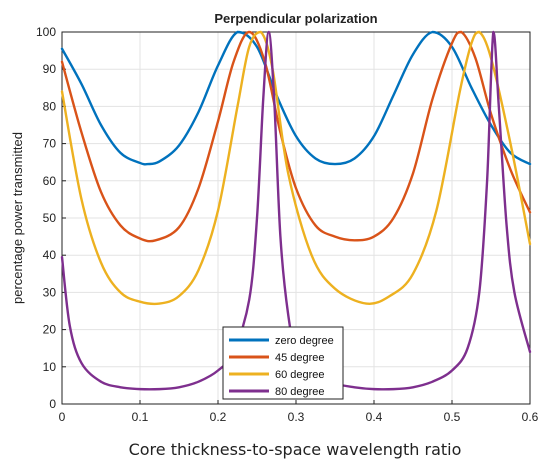  Describe the element at coordinates (300, 375) in the screenshot. I see `legend-label: 60 degree` at that location.